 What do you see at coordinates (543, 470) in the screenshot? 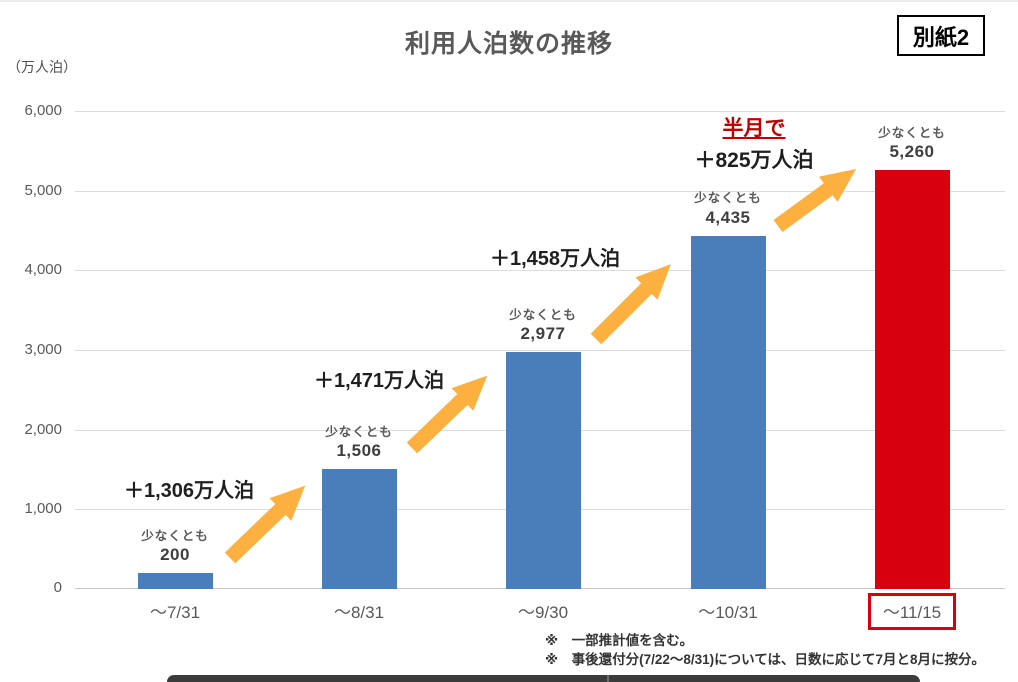
I see `bar-～9/30` at bounding box center [543, 470].